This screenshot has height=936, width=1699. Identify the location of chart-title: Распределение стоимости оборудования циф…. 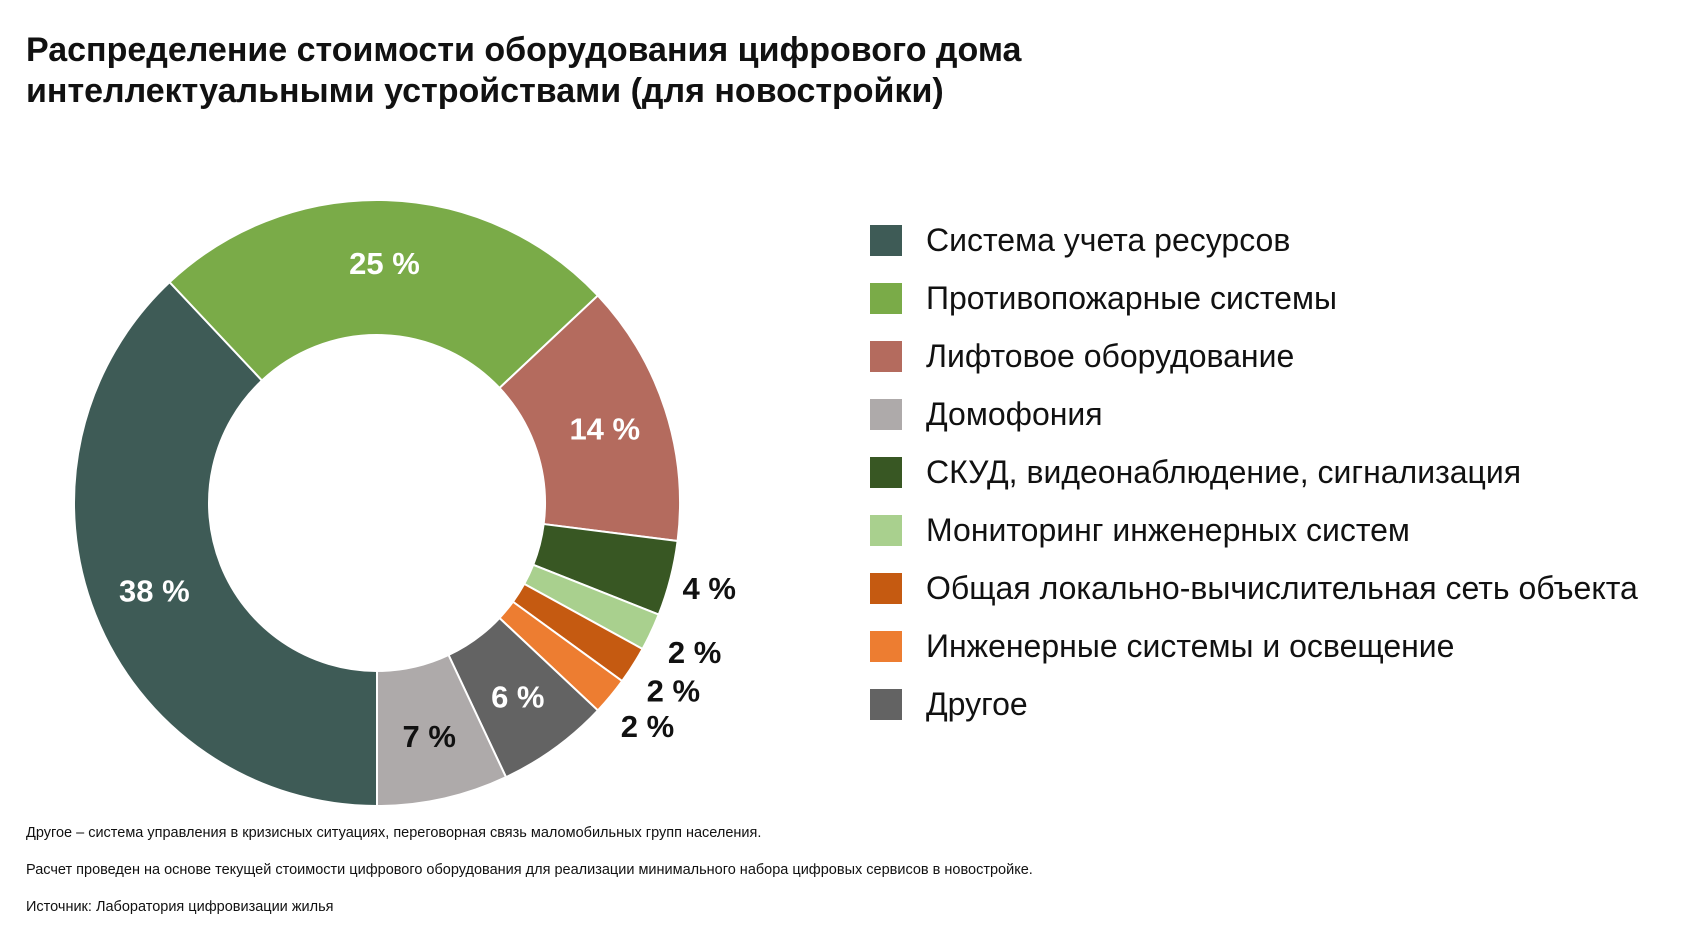
(626, 71).